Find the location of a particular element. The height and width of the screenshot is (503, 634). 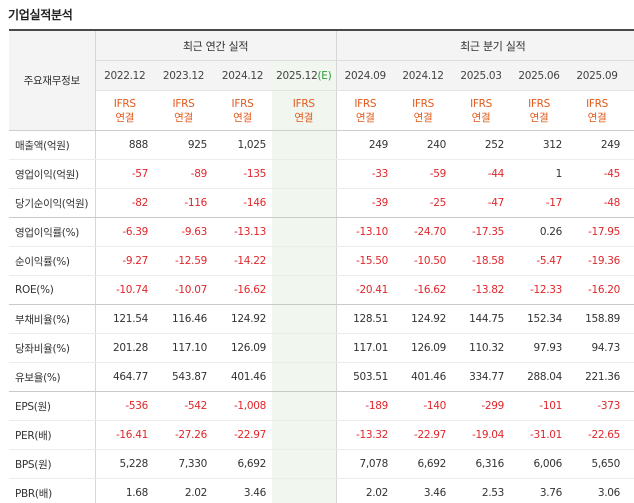

quarterly-value-cell: 6,316 is located at coordinates (481, 464).